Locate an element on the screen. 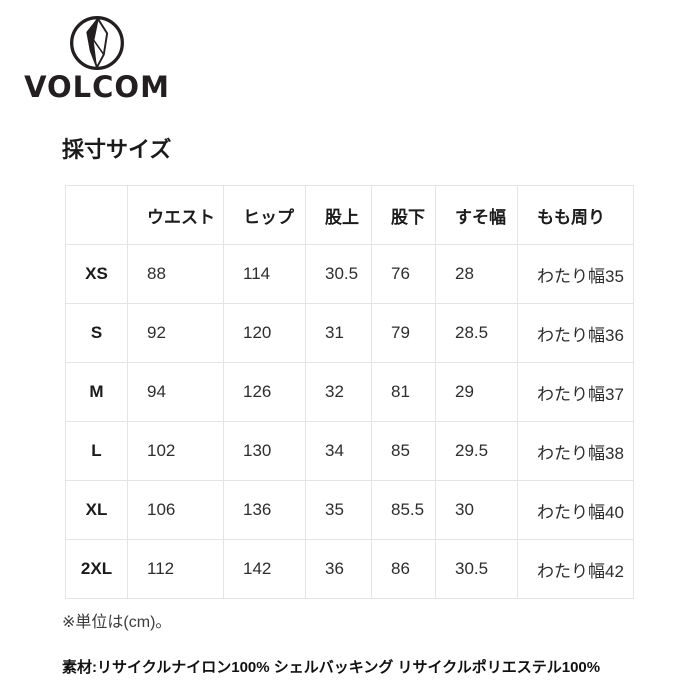 The image size is (700, 700). column-header-waist: ウエスト is located at coordinates (175, 215).